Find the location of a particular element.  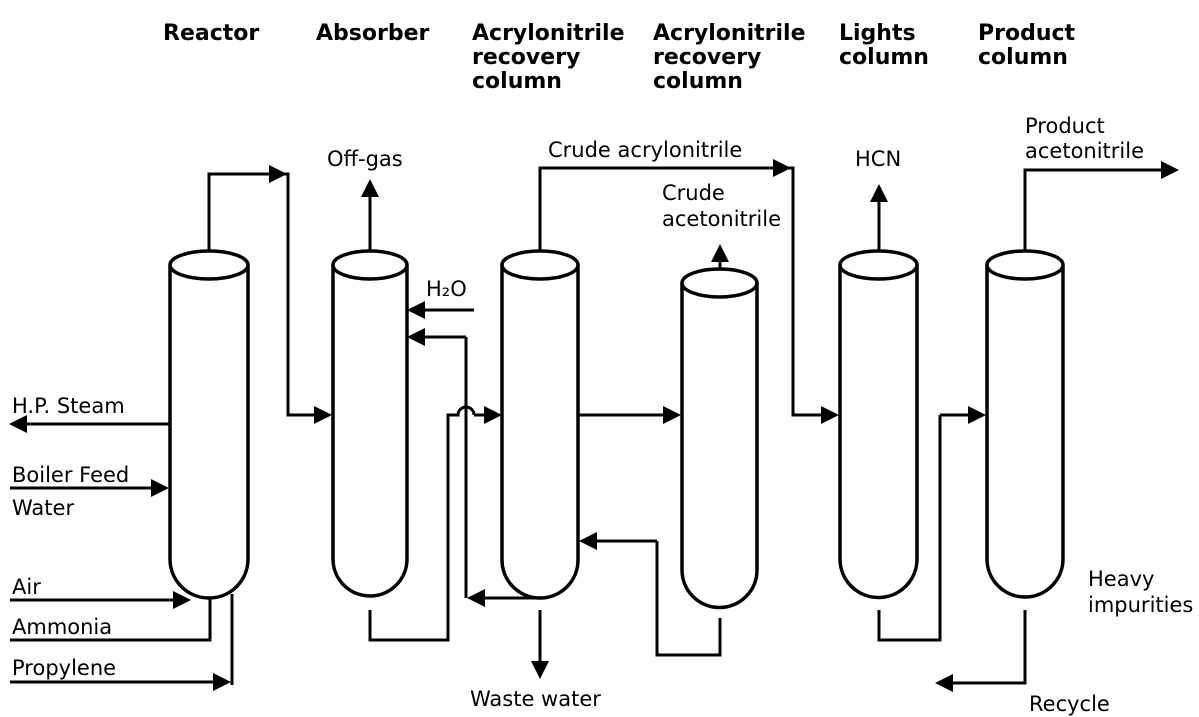

stream-label: Recycle is located at coordinates (1069, 704).